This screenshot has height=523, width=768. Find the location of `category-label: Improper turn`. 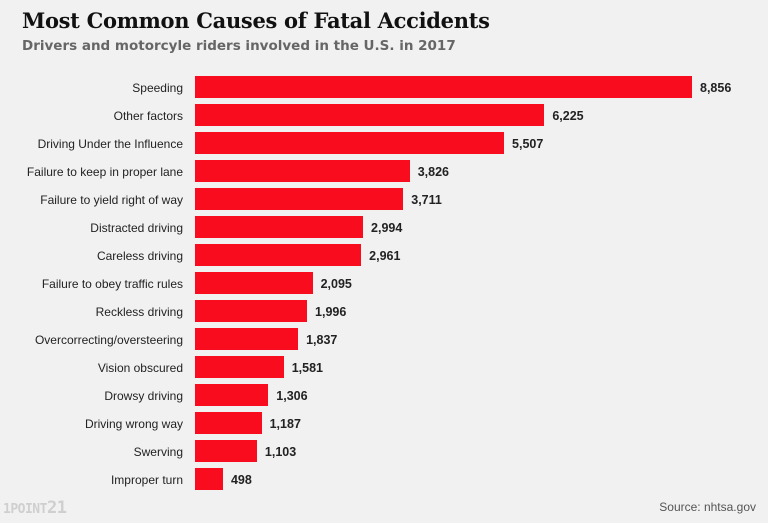

category-label: Improper turn is located at coordinates (146, 480).